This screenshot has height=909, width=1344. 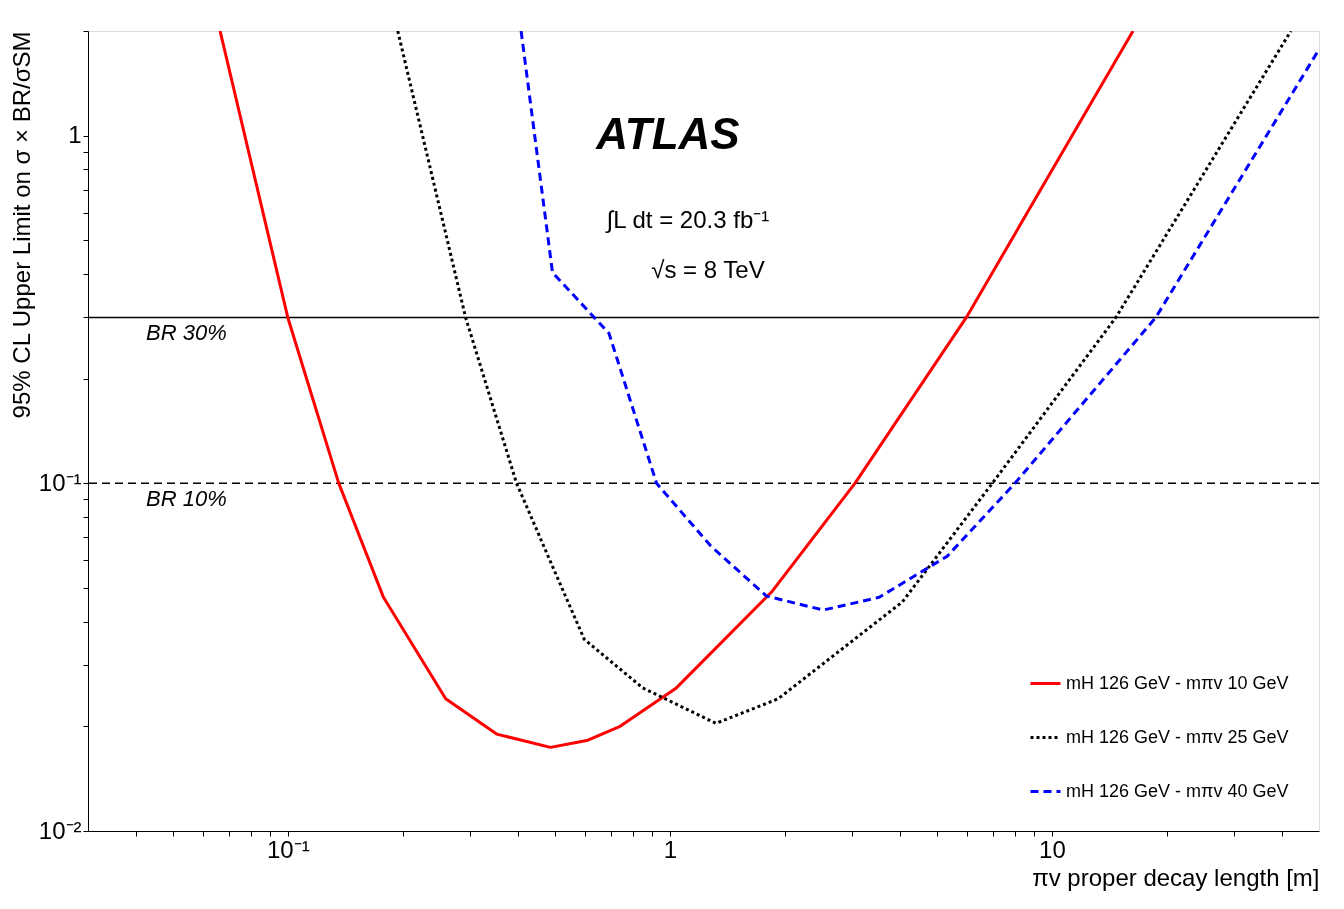 What do you see at coordinates (667, 133) in the screenshot?
I see `annotation: ATLAS` at bounding box center [667, 133].